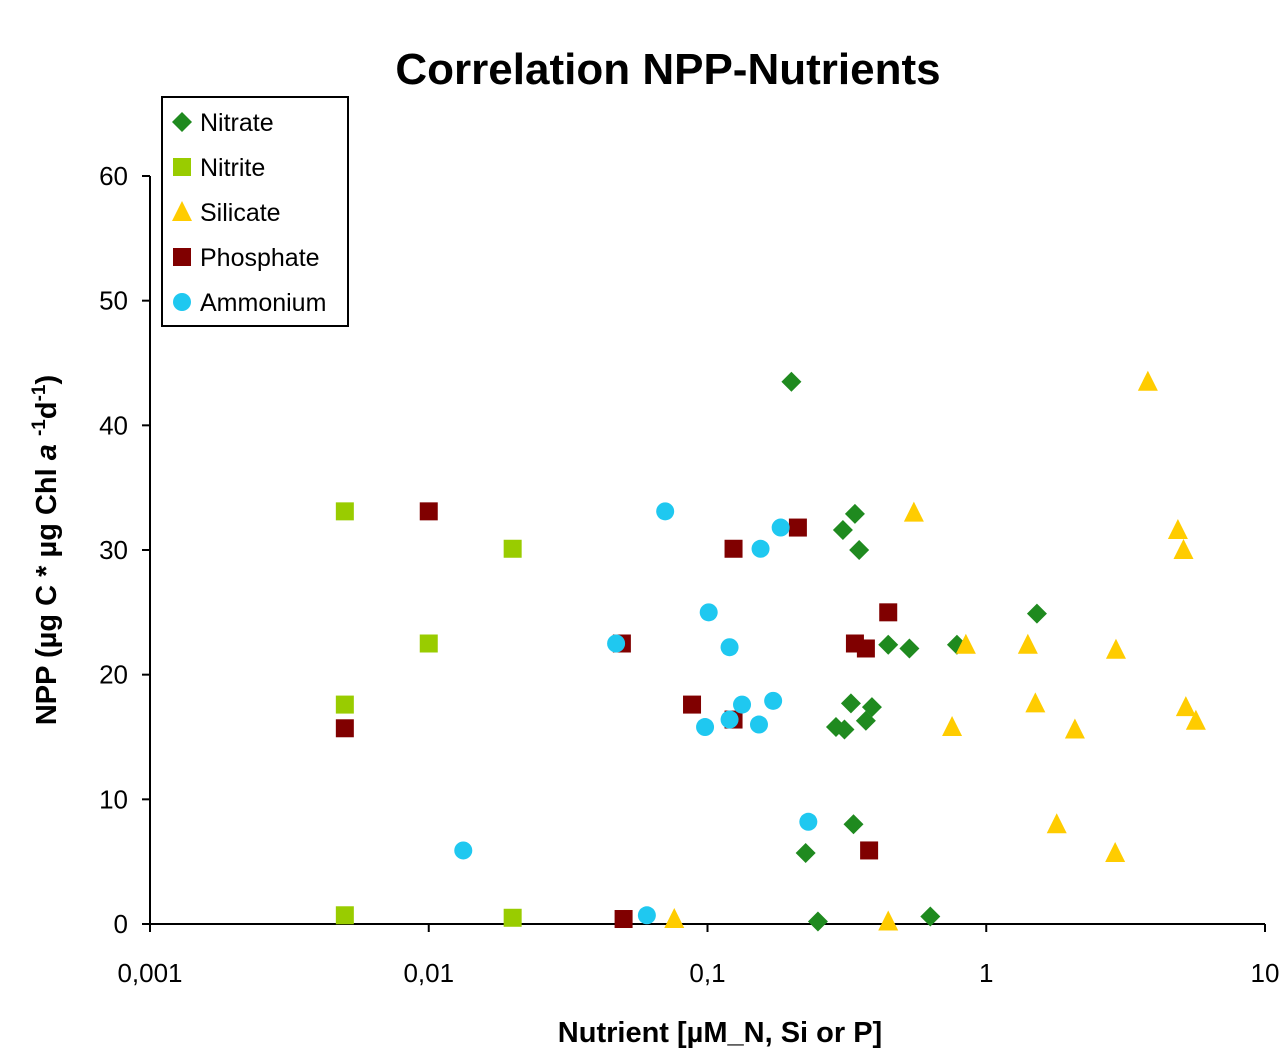 The height and width of the screenshot is (1051, 1284). Describe the element at coordinates (240, 213) in the screenshot. I see `legend-label: Silicate` at that location.